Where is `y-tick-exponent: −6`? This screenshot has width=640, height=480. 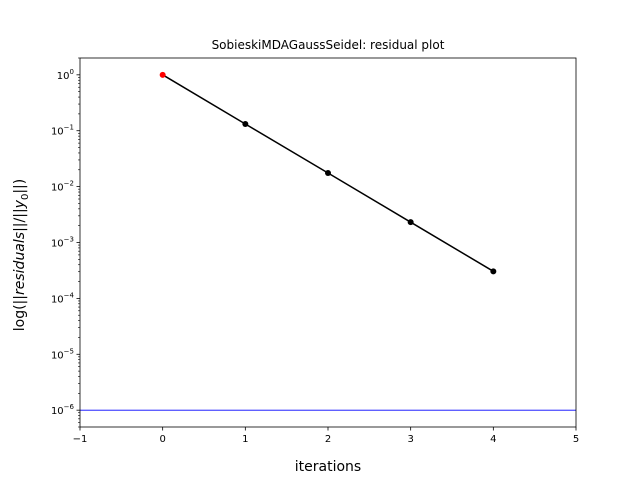
y-tick-exponent: −6 is located at coordinates (69, 407).